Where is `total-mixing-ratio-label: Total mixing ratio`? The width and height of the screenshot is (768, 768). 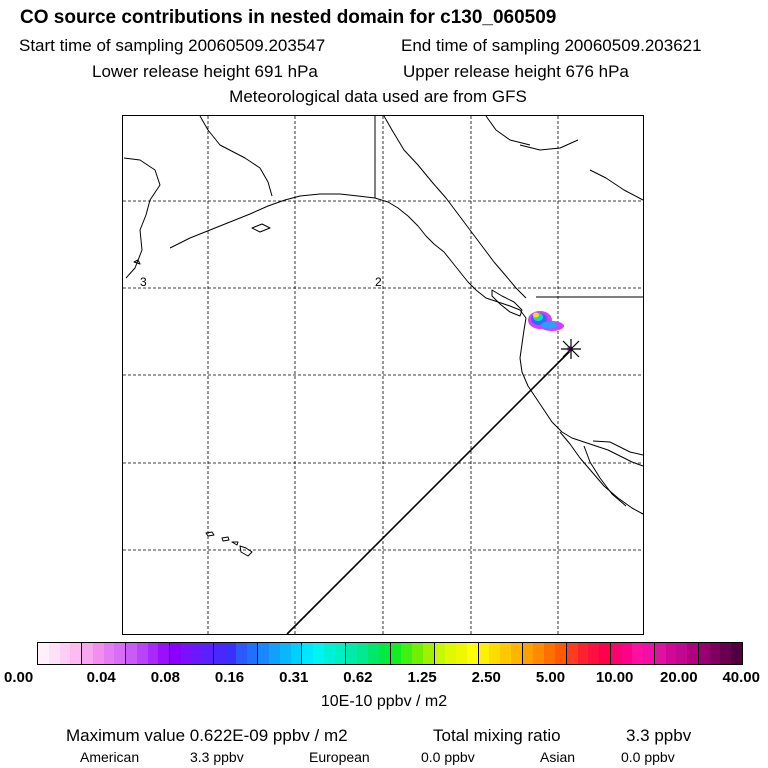 total-mixing-ratio-label: Total mixing ratio is located at coordinates (497, 735).